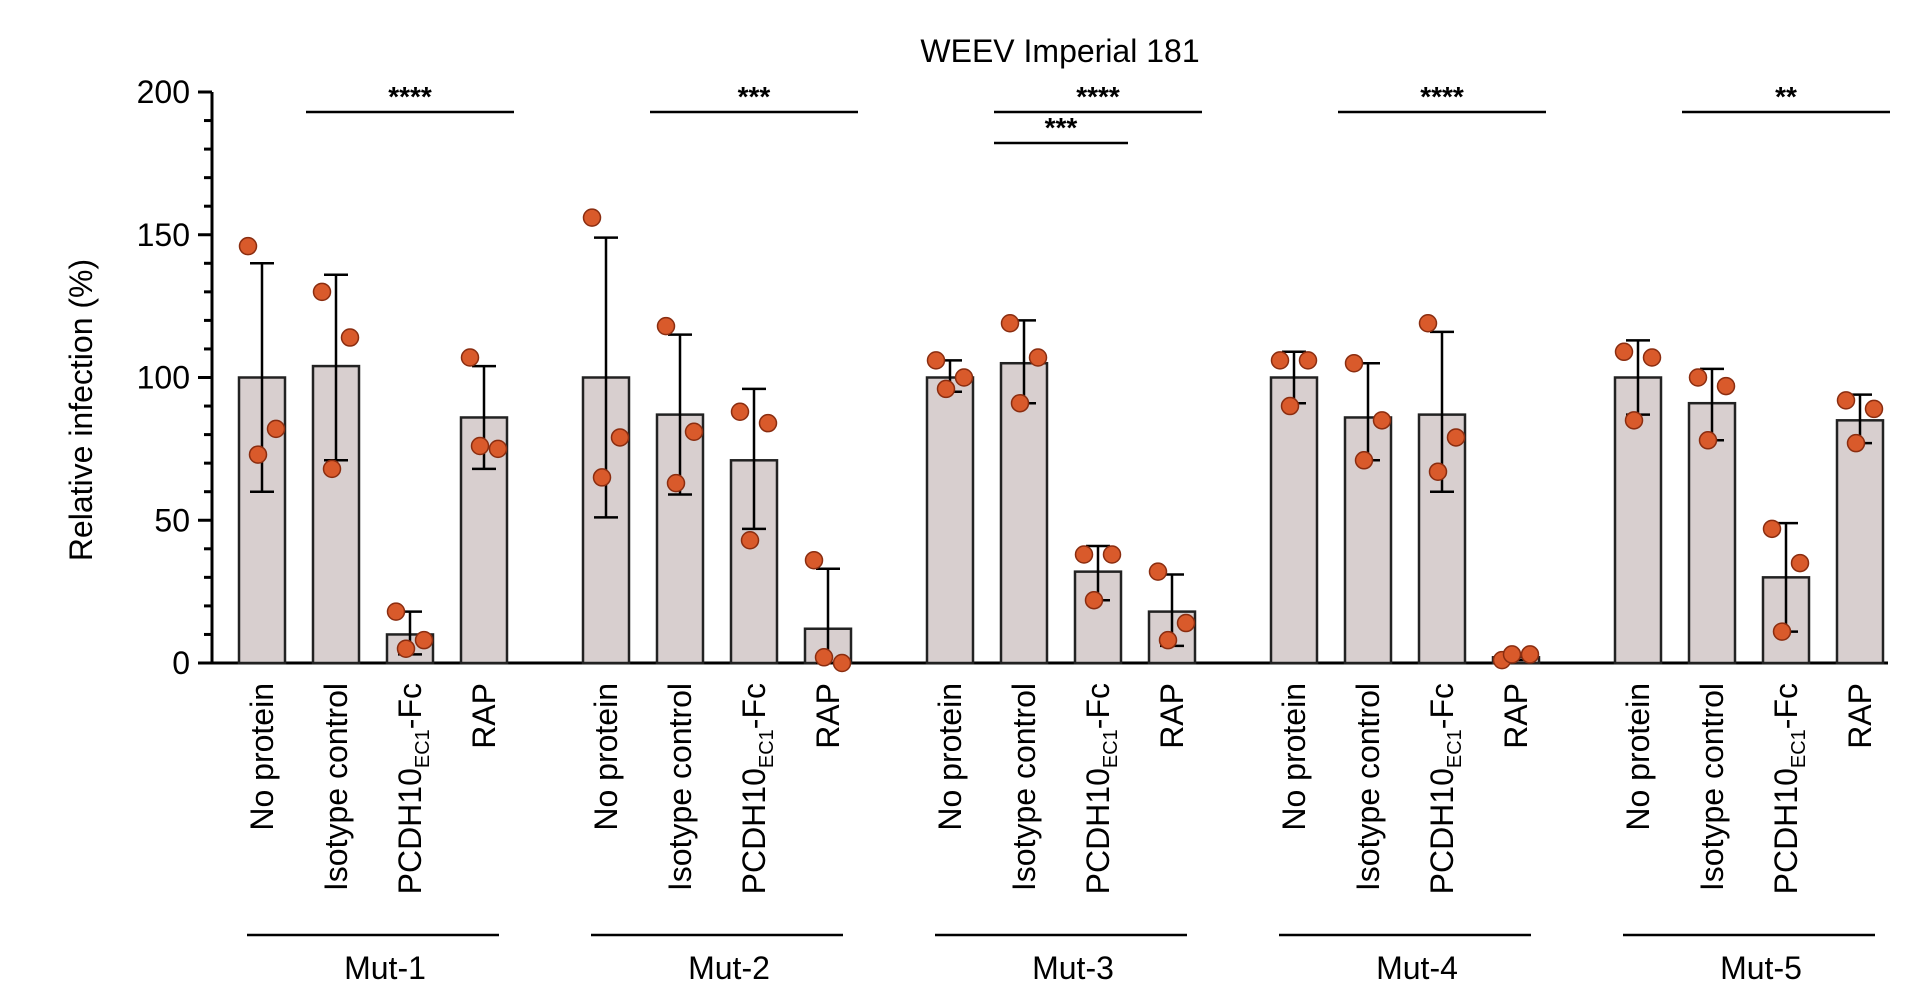 The height and width of the screenshot is (990, 1920). I want to click on significance-label: **, so click(1786, 96).